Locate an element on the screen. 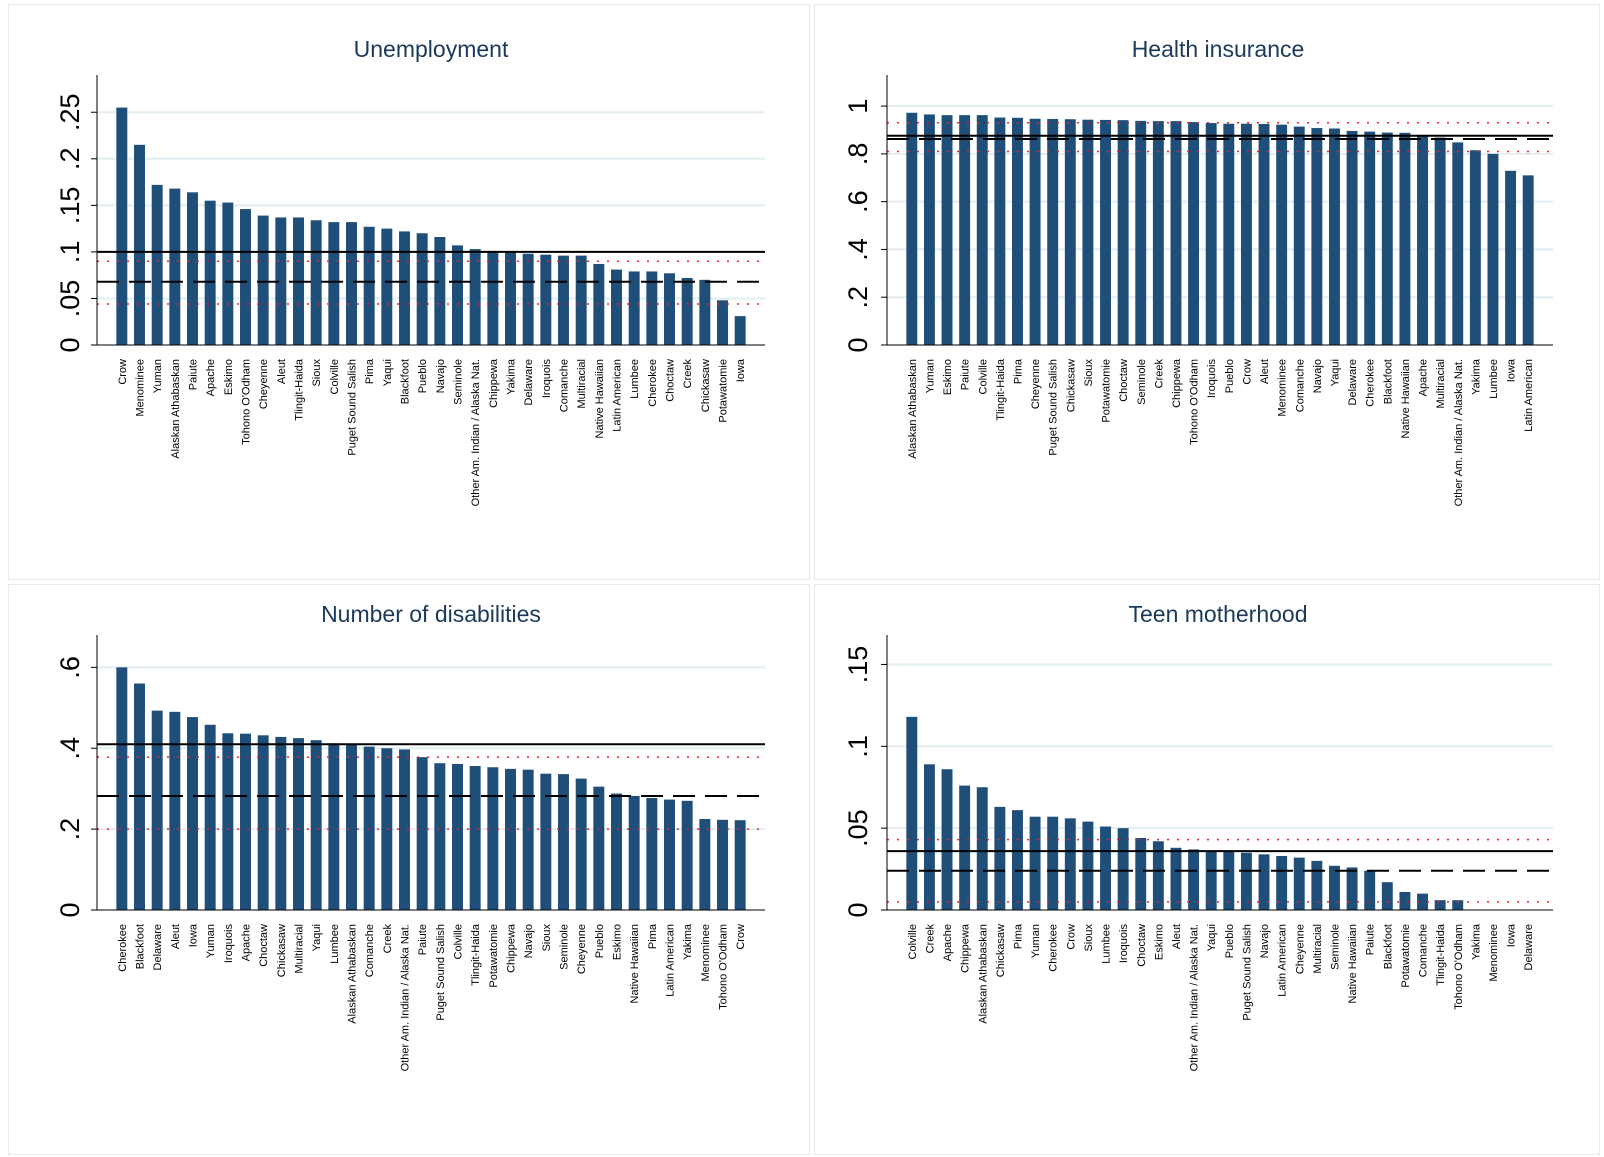 The width and height of the screenshot is (1604, 1157). x-tick-label: Iowa is located at coordinates (1512, 370).